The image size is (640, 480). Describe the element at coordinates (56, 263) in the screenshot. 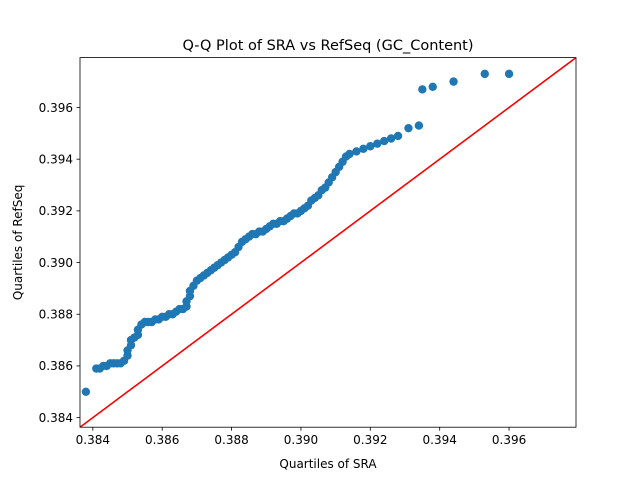

I see `y-tick-label: 0.390` at that location.